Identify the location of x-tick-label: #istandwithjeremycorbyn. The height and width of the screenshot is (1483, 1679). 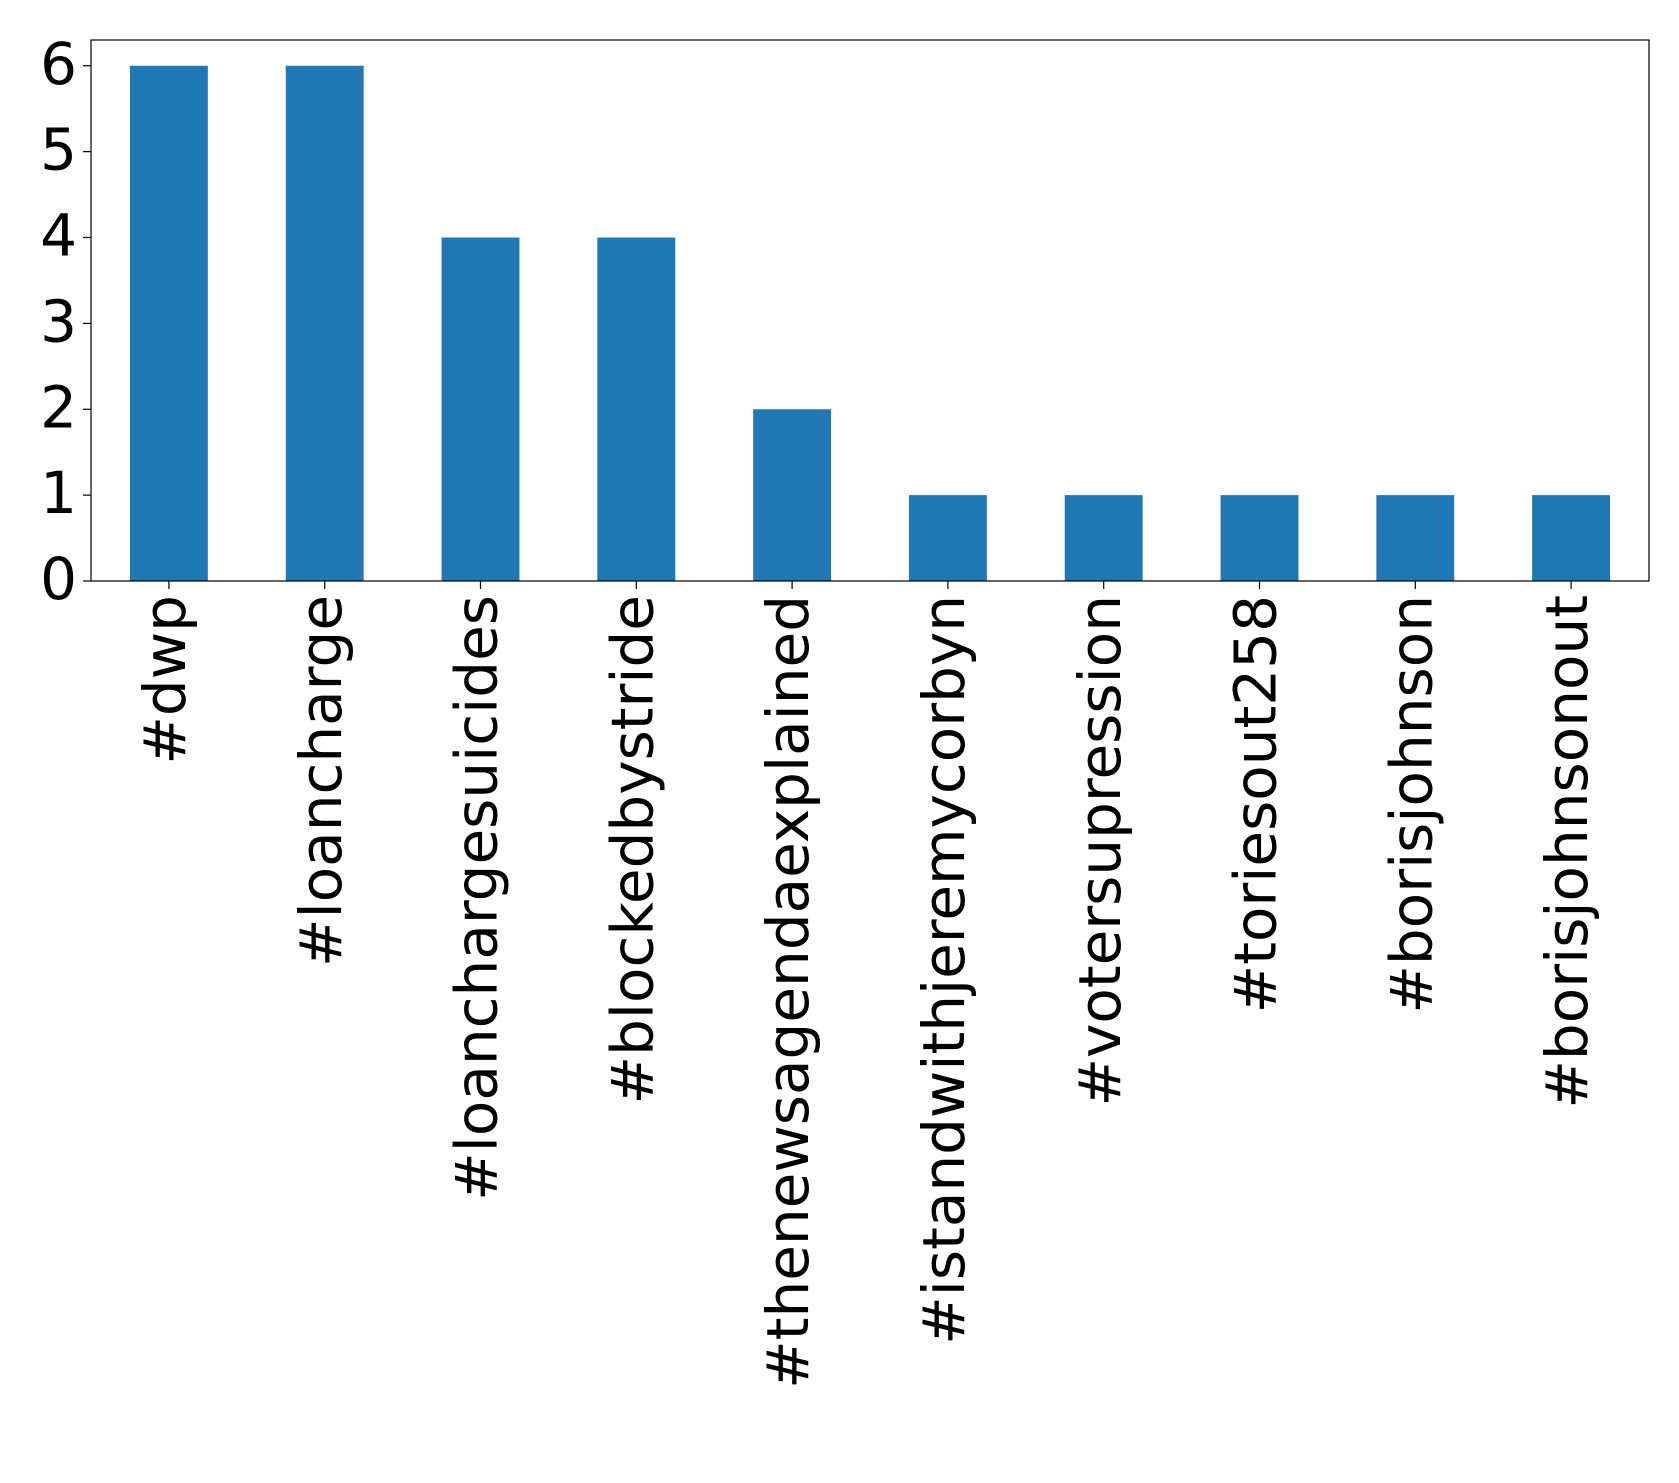
(944, 970).